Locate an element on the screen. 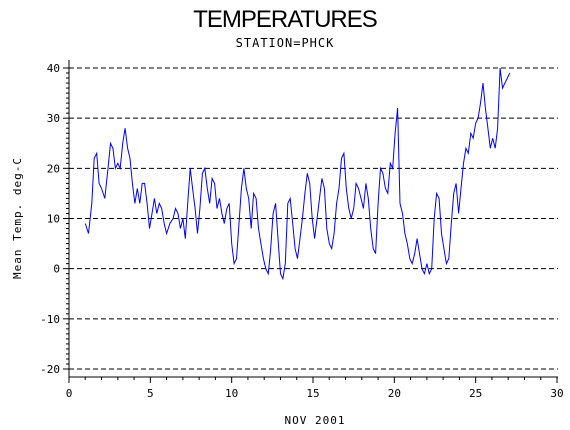 The height and width of the screenshot is (430, 570). x-axis-label: NOV 2001 is located at coordinates (315, 420).